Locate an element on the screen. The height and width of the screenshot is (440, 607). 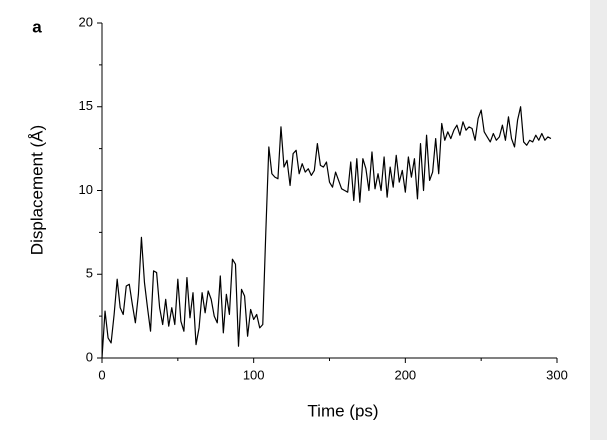
x-tick-label: 0 is located at coordinates (101, 374).